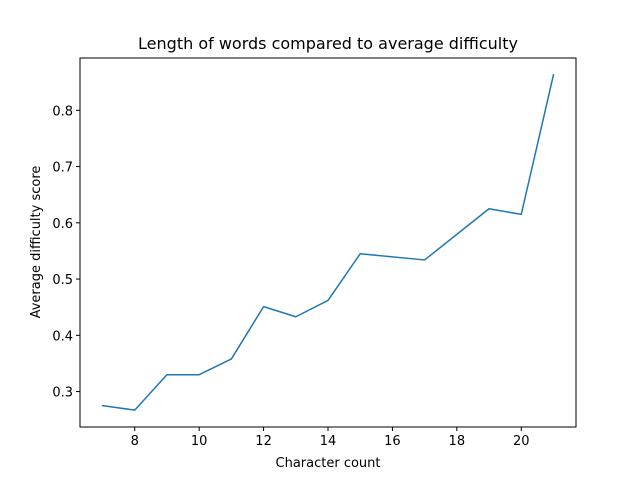 This screenshot has height=480, width=640. I want to click on x-tick-label: 8, so click(135, 441).